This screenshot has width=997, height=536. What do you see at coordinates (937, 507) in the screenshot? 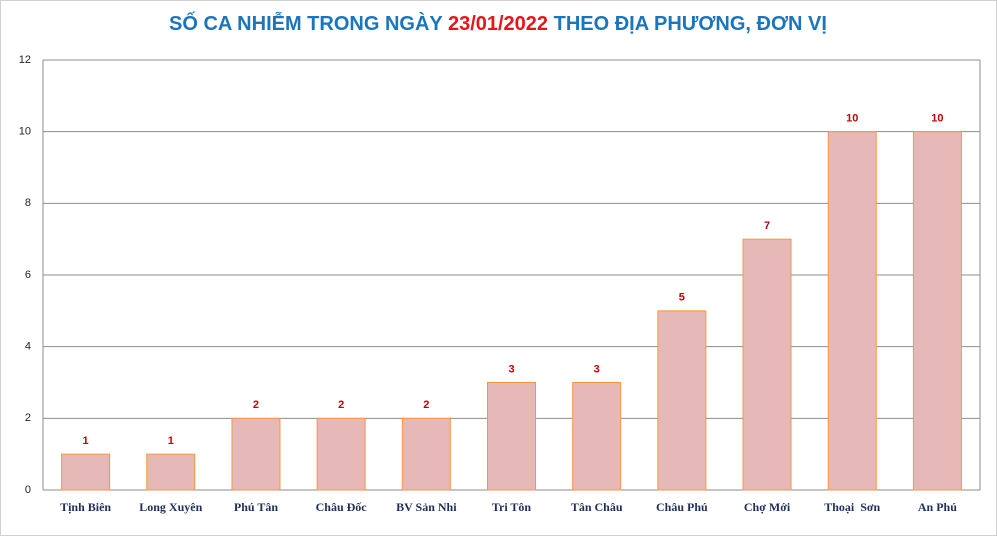
I see `x-tick-label: An Phú` at bounding box center [937, 507].